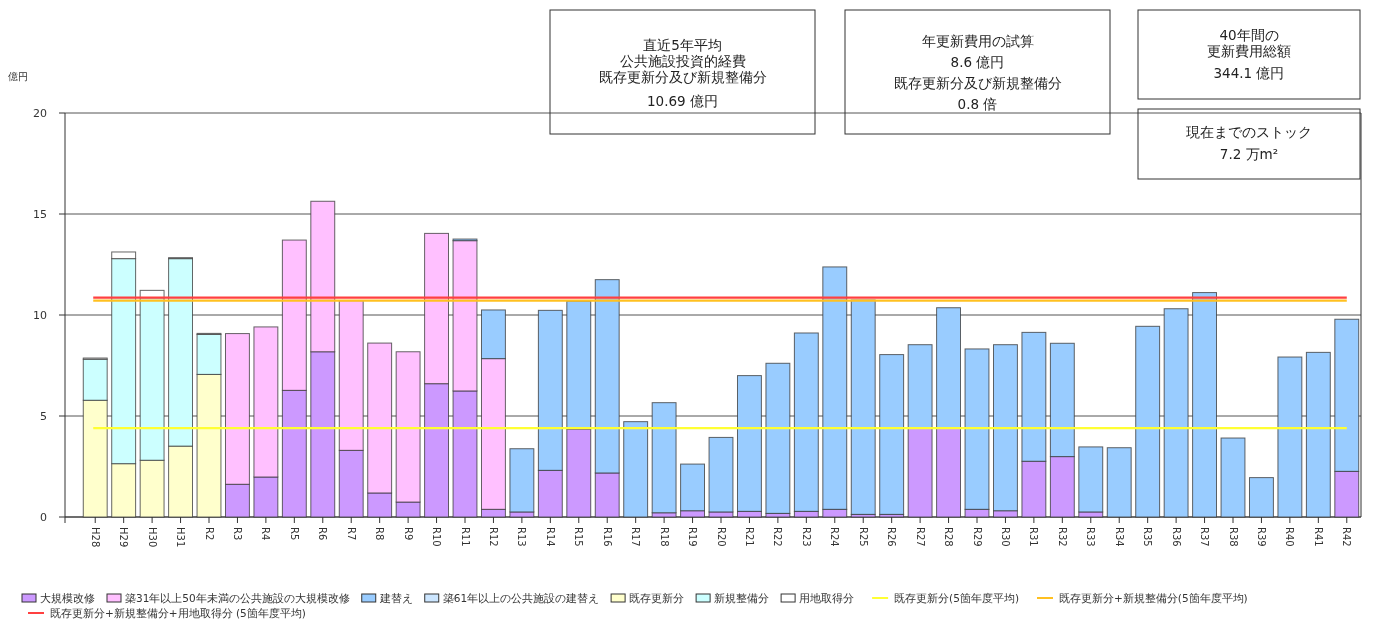 This screenshot has width=1384, height=623. Describe the element at coordinates (1176, 537) in the screenshot. I see `x-tick-label: R36` at that location.